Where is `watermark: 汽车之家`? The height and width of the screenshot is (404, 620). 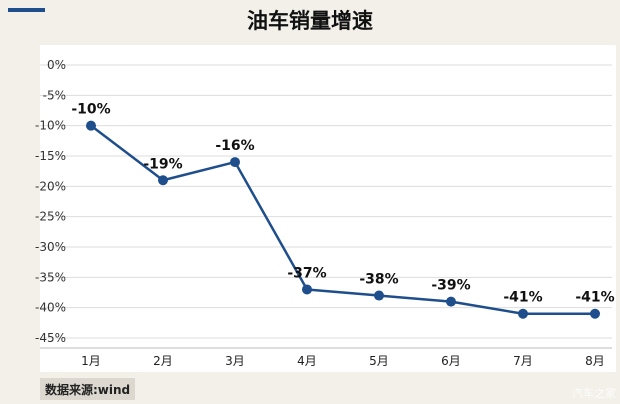 watermark: 汽车之家 is located at coordinates (594, 393).